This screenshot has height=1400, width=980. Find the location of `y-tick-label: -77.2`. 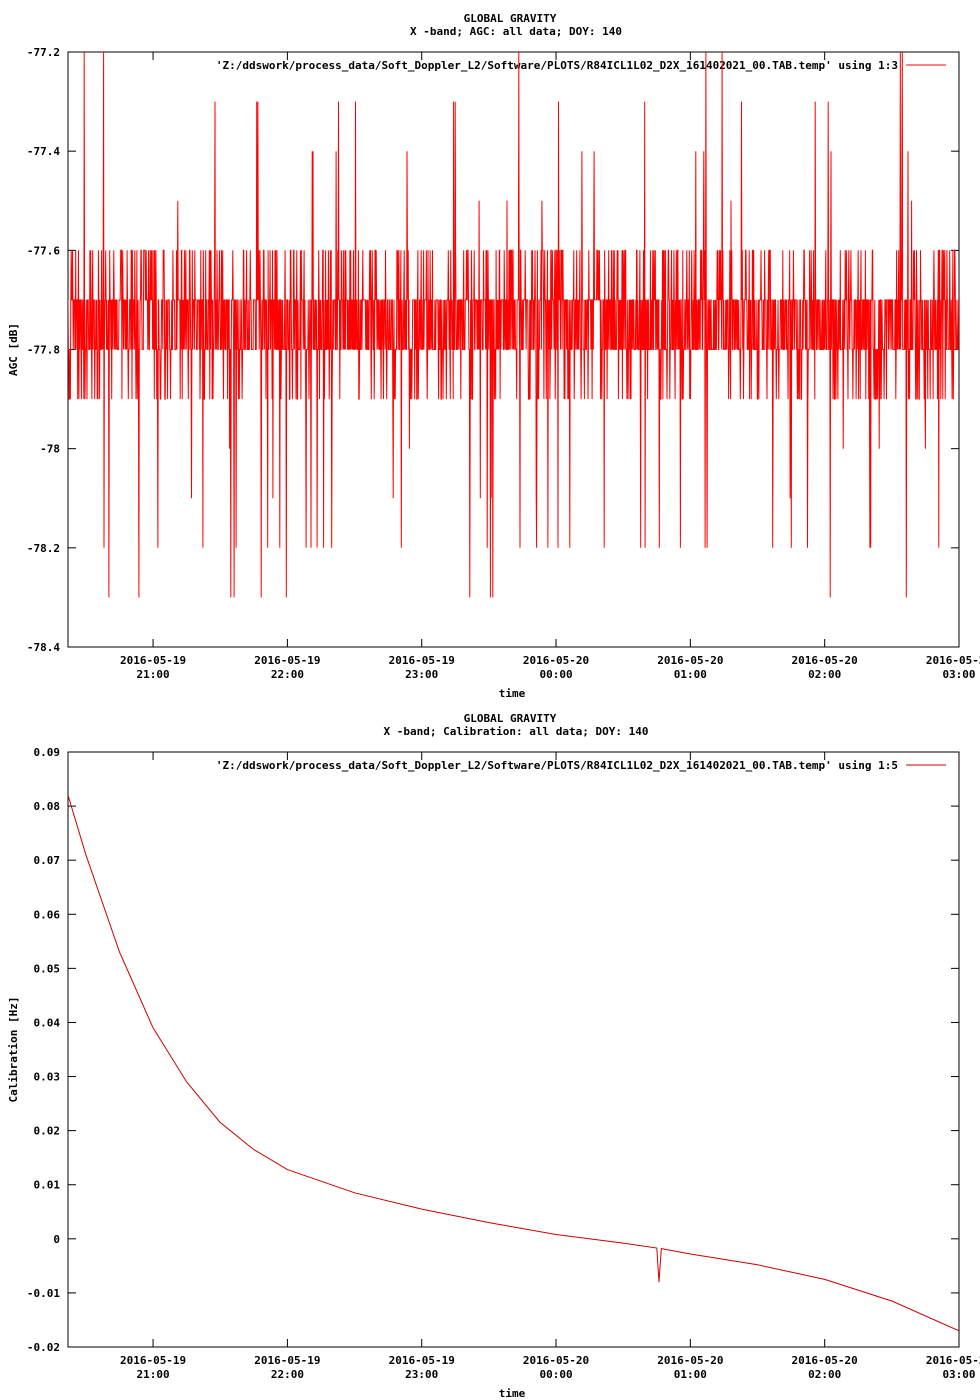

y-tick-label: -77.2 is located at coordinates (43, 52).